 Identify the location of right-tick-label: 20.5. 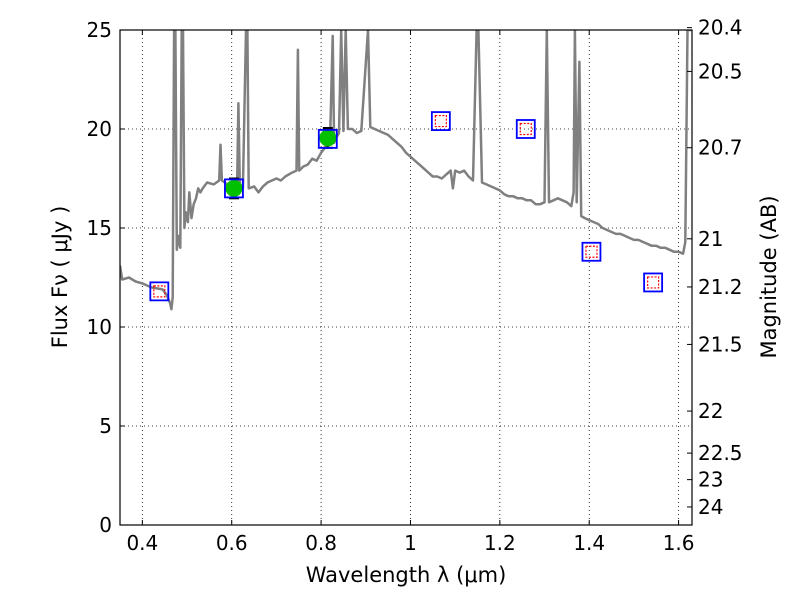
(720, 71).